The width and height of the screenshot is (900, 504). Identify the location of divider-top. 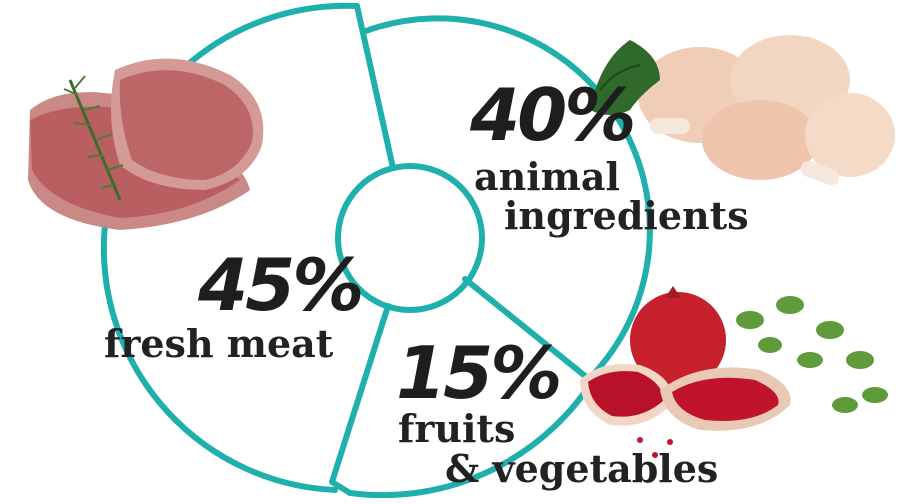
(375, 87).